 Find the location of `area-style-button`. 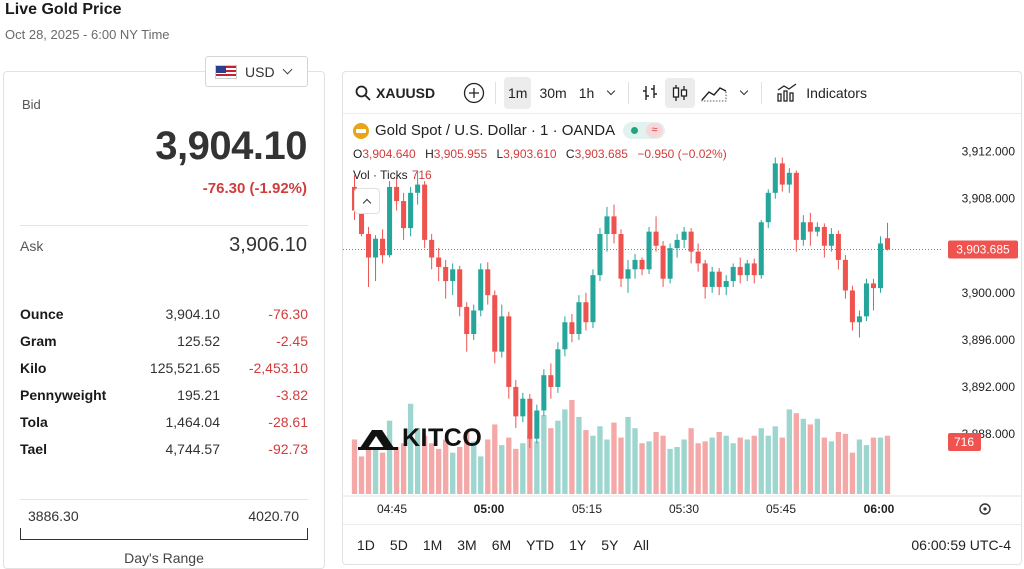

area-style-button is located at coordinates (714, 93).